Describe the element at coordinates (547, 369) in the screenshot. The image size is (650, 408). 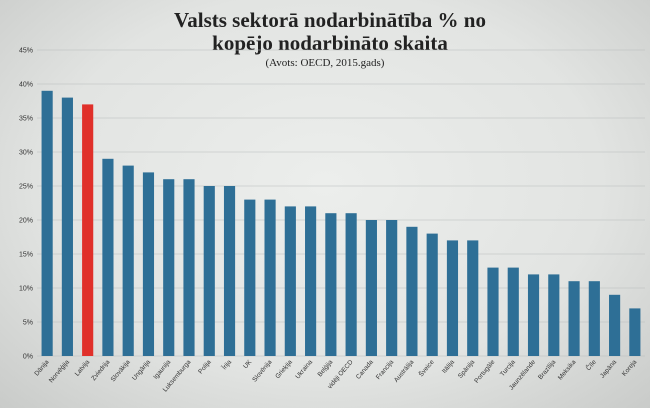
I see `x-tick-label: Brazīlija` at that location.